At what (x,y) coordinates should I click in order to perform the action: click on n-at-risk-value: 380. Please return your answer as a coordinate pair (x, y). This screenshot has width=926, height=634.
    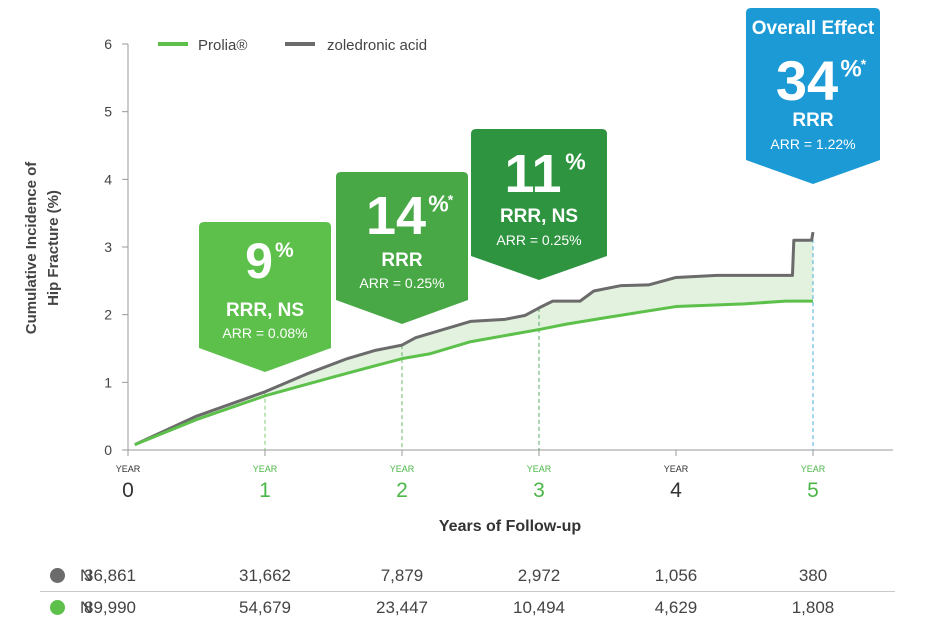
    Looking at the image, I should click on (813, 575).